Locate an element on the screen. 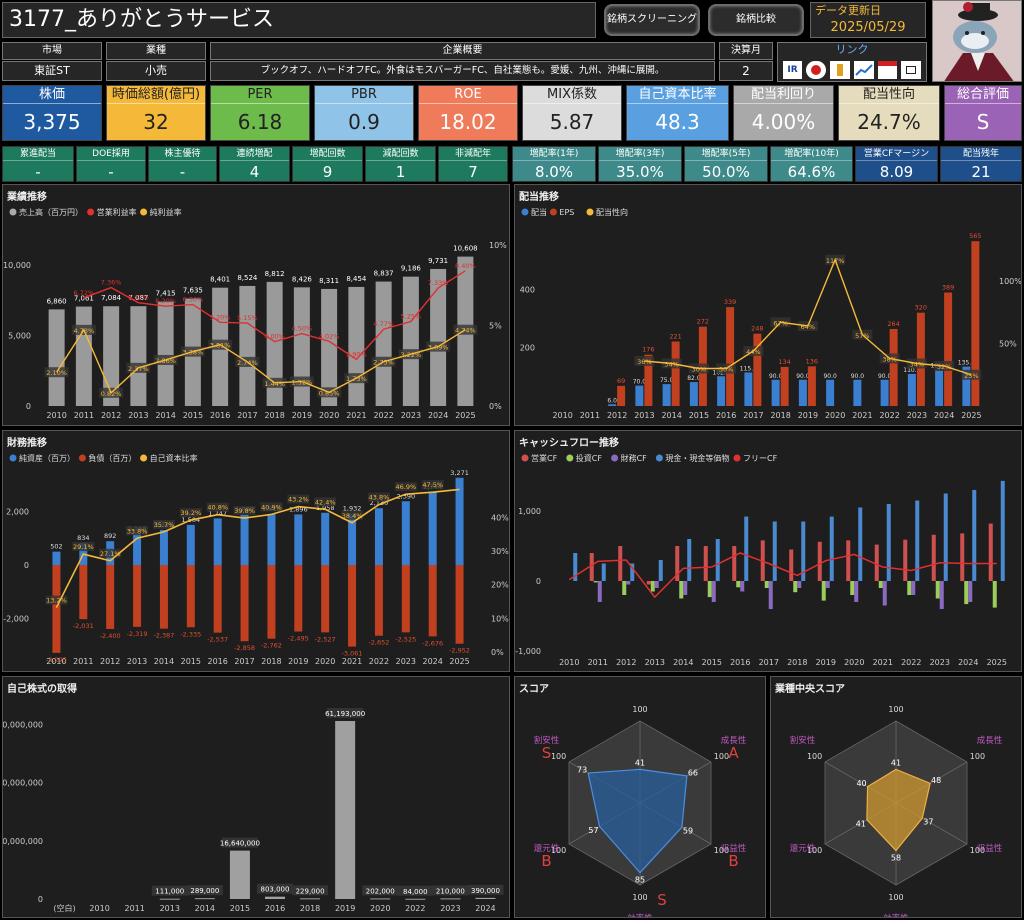 The height and width of the screenshot is (920, 1024). metric-label: 配当性向 is located at coordinates (889, 95).